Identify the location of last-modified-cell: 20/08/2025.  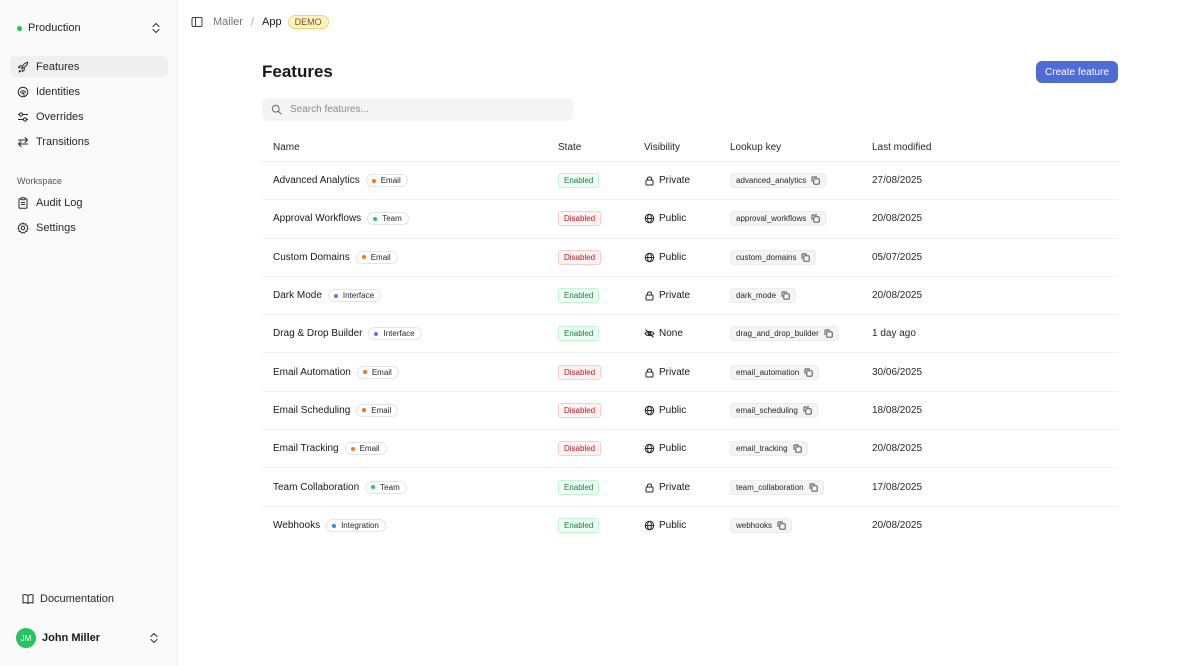
(995, 295).